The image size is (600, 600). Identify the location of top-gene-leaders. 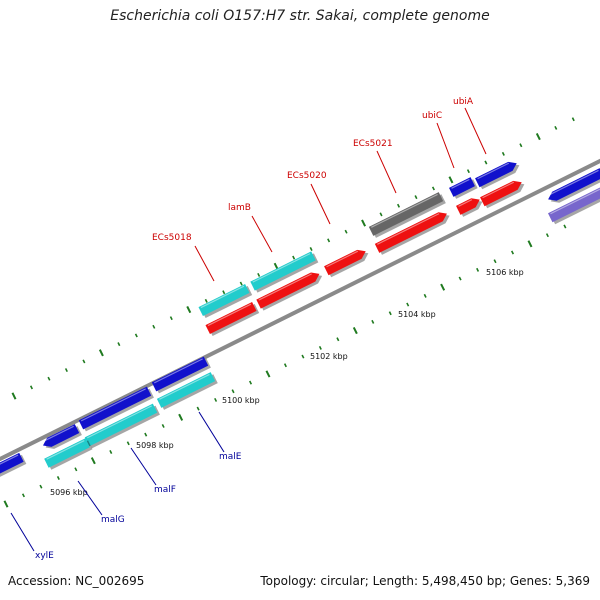
(340, 194).